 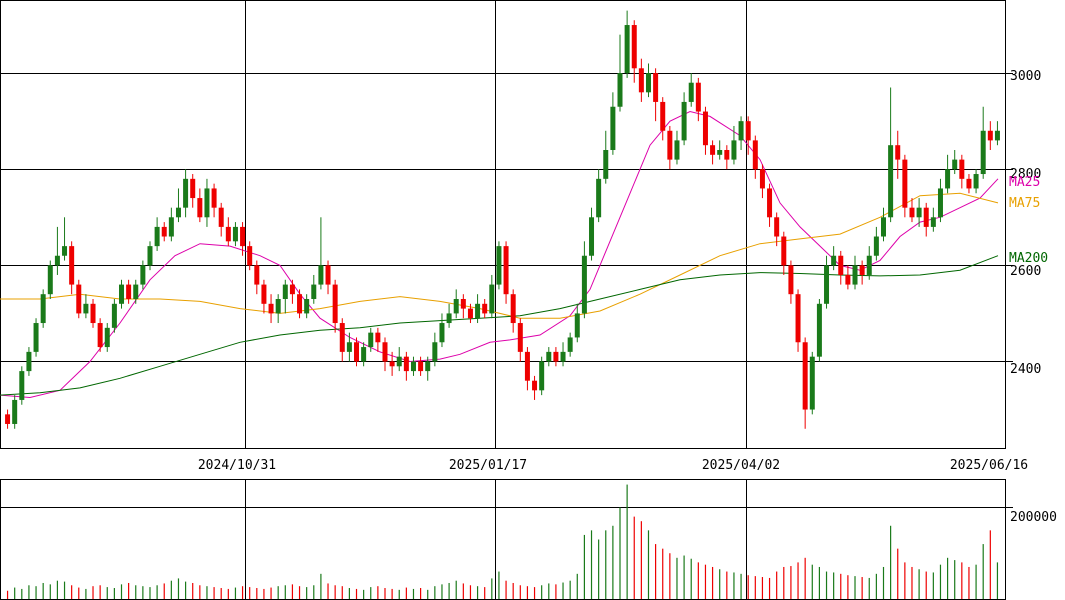 What do you see at coordinates (1025, 174) in the screenshot?
I see `price-tick-2800: 2800` at bounding box center [1025, 174].